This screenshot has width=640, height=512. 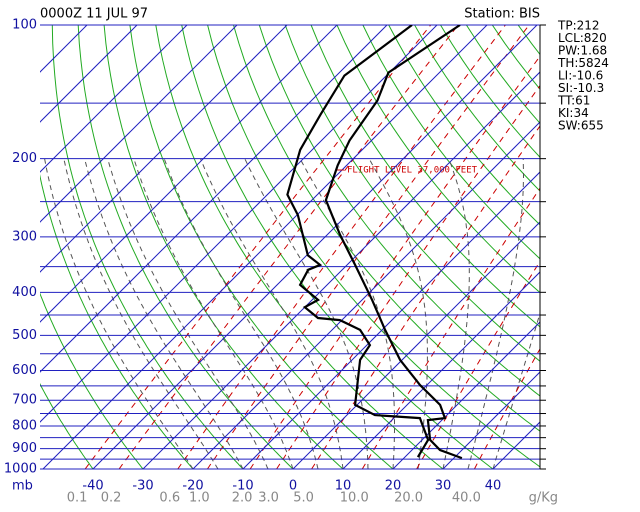 What do you see at coordinates (24, 292) in the screenshot?
I see `y-tick-label: 400` at bounding box center [24, 292].